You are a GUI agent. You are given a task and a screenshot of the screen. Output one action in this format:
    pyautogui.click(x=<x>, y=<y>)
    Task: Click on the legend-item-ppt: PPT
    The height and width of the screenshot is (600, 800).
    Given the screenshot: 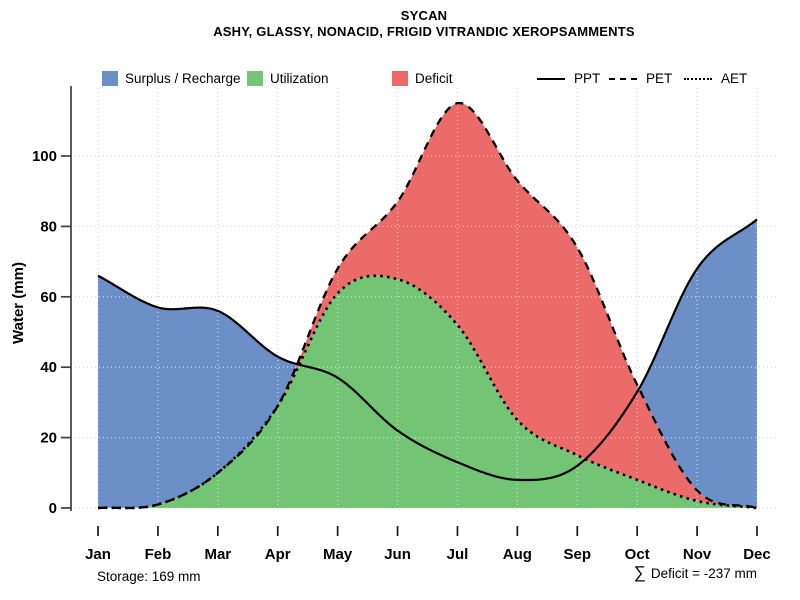 What is the action you would take?
    pyautogui.click(x=568, y=78)
    